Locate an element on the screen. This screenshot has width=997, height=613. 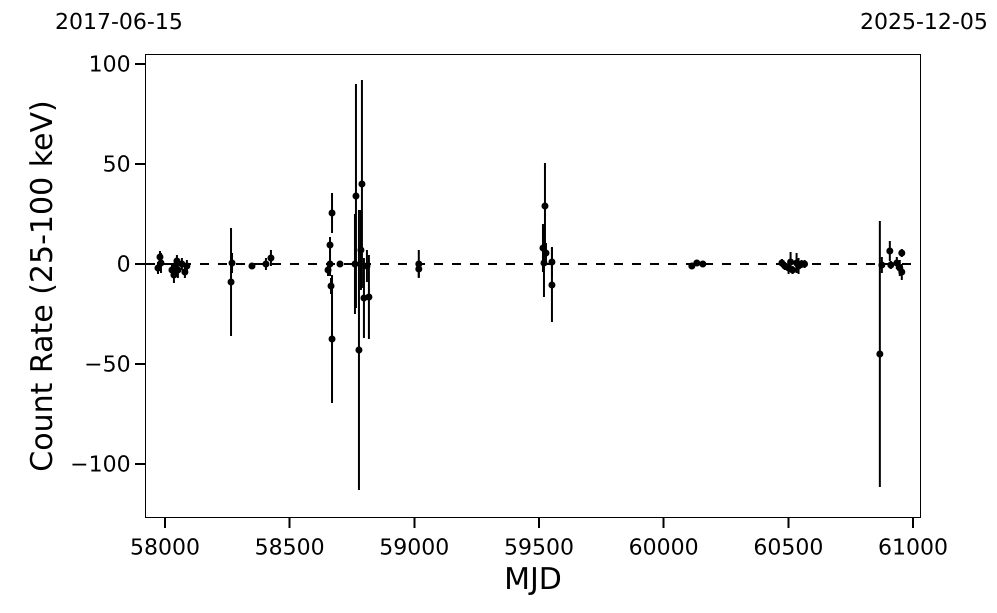
x-tick-label: 59000 is located at coordinates (414, 547).